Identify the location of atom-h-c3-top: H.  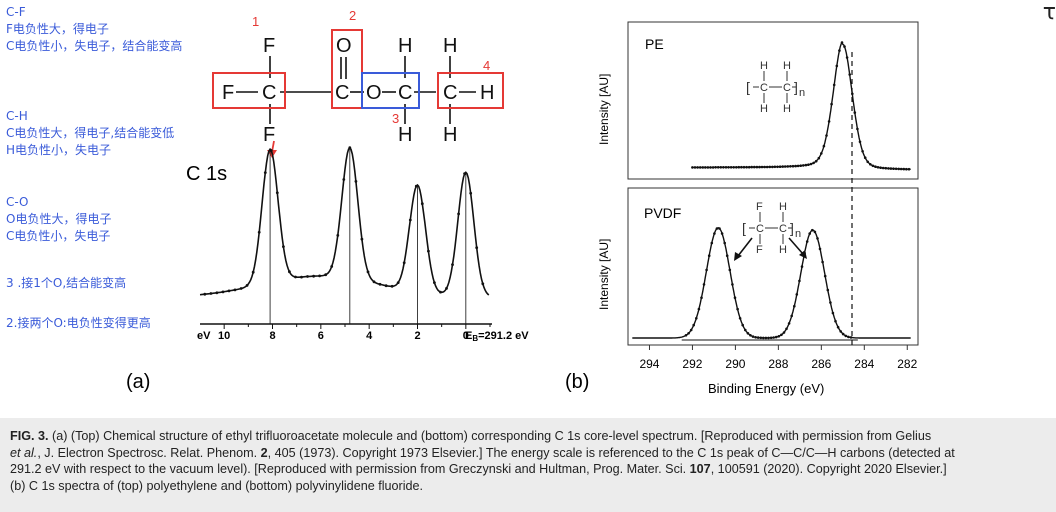
(405, 46).